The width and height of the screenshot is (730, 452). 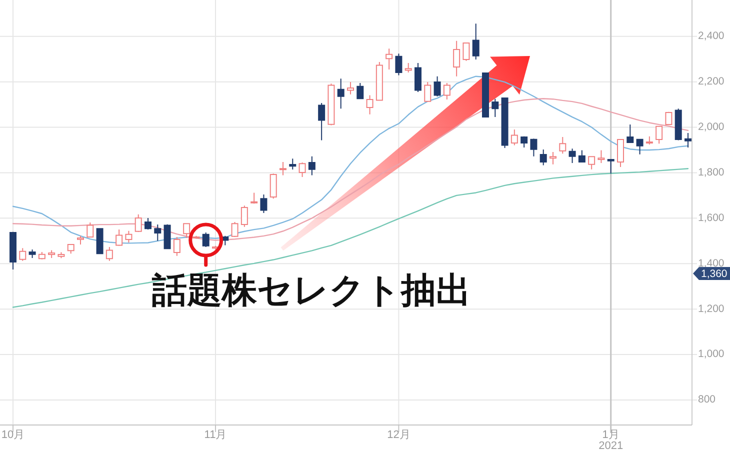 What do you see at coordinates (711, 36) in the screenshot?
I see `y-tick-label: 2,400` at bounding box center [711, 36].